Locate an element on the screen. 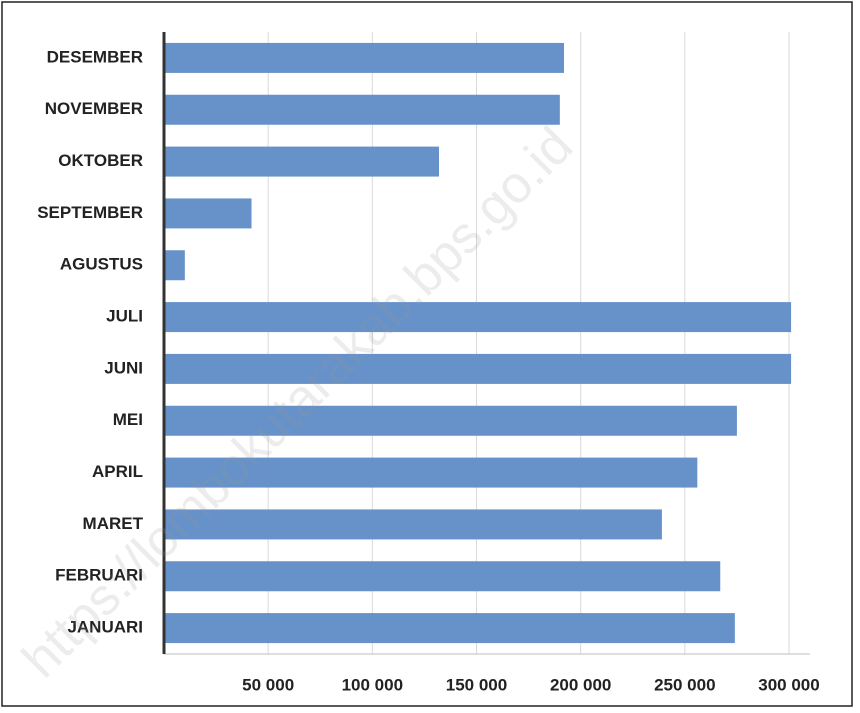  y-tick-label: OKTOBER is located at coordinates (100, 160).